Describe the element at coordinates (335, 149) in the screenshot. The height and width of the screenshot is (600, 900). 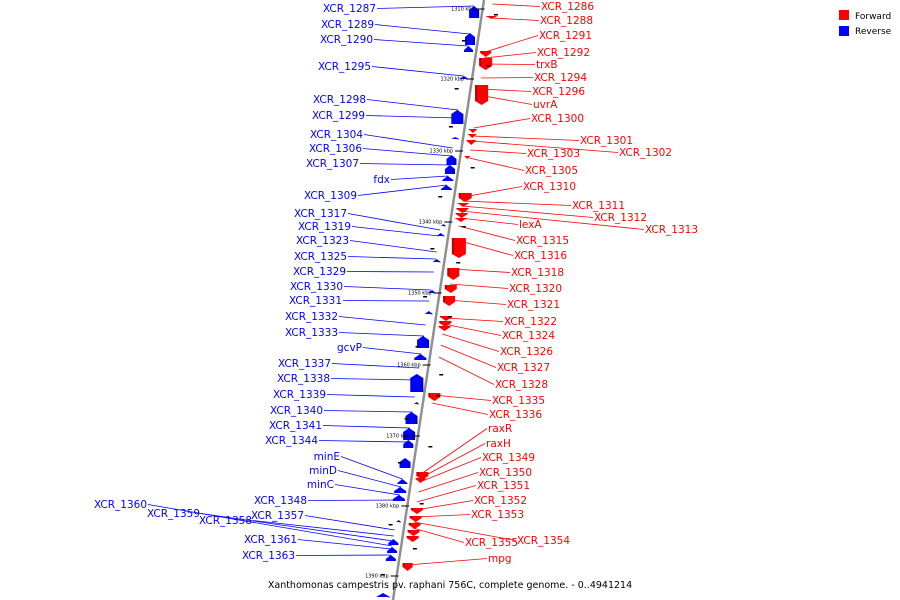
I see `reverse-gene-label: XCR_1306` at that location.